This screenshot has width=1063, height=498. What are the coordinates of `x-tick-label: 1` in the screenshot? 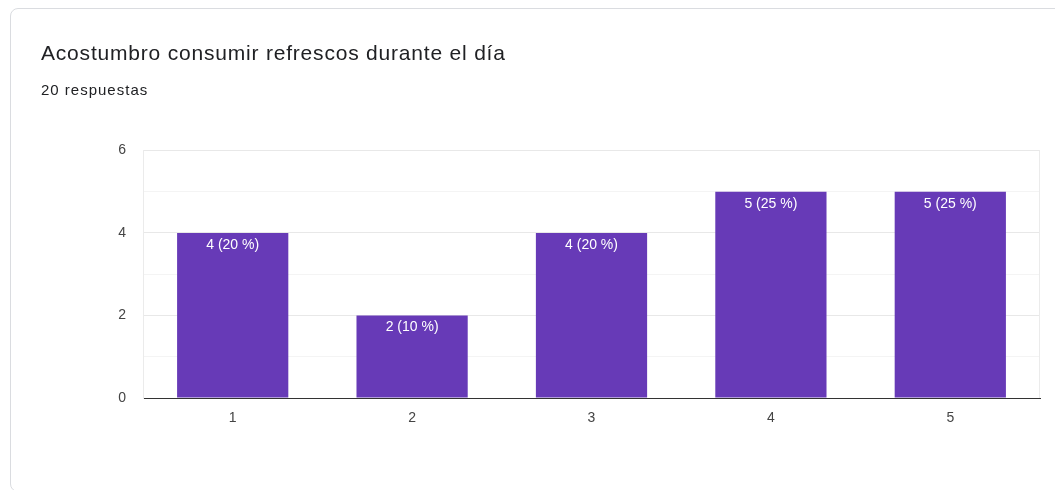 It's located at (232, 417).